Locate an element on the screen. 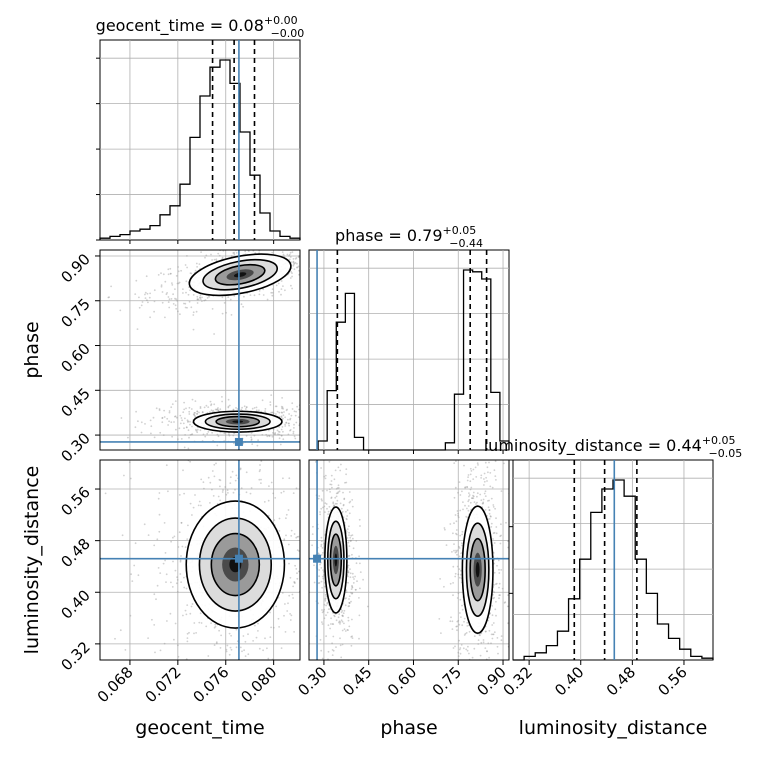 This screenshot has height=760, width=760. y-tick-label: 0.30 is located at coordinates (75, 447).